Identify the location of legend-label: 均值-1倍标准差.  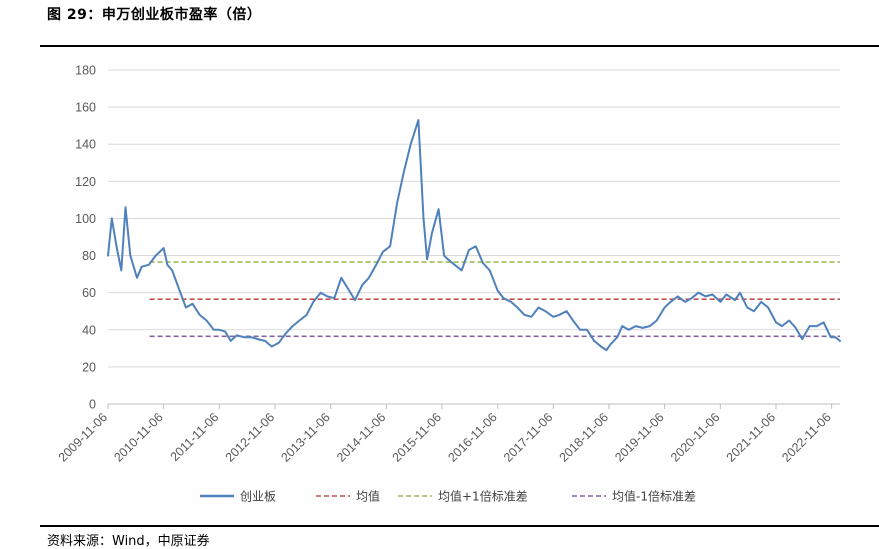
(654, 496).